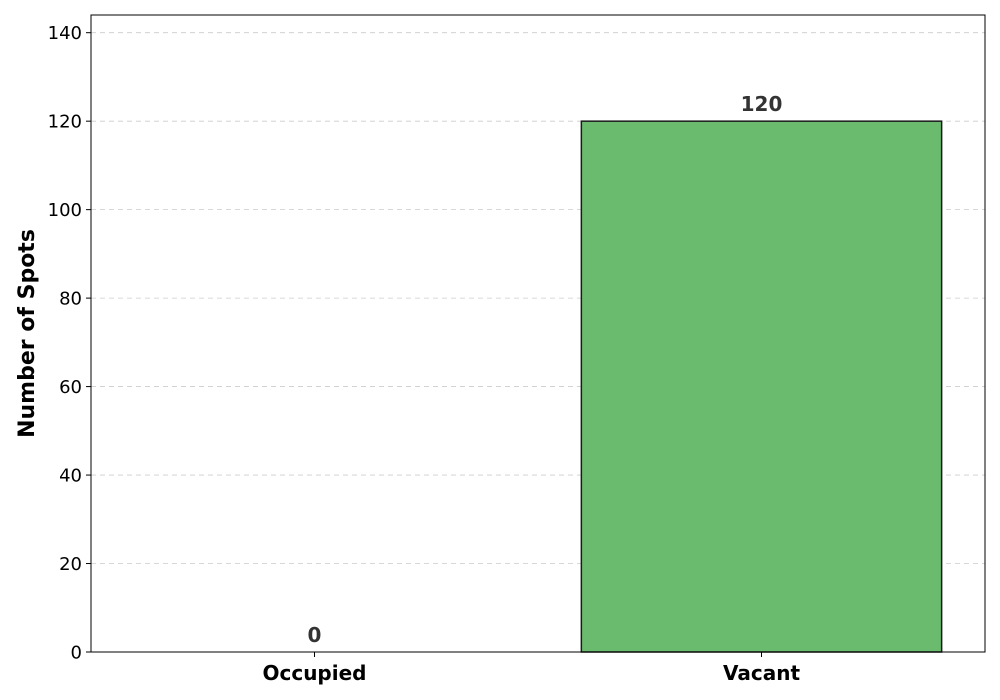 The image size is (1000, 700). I want to click on y-axis-ticks: 0 20 40 60 80 100 120 140, so click(69, 343).